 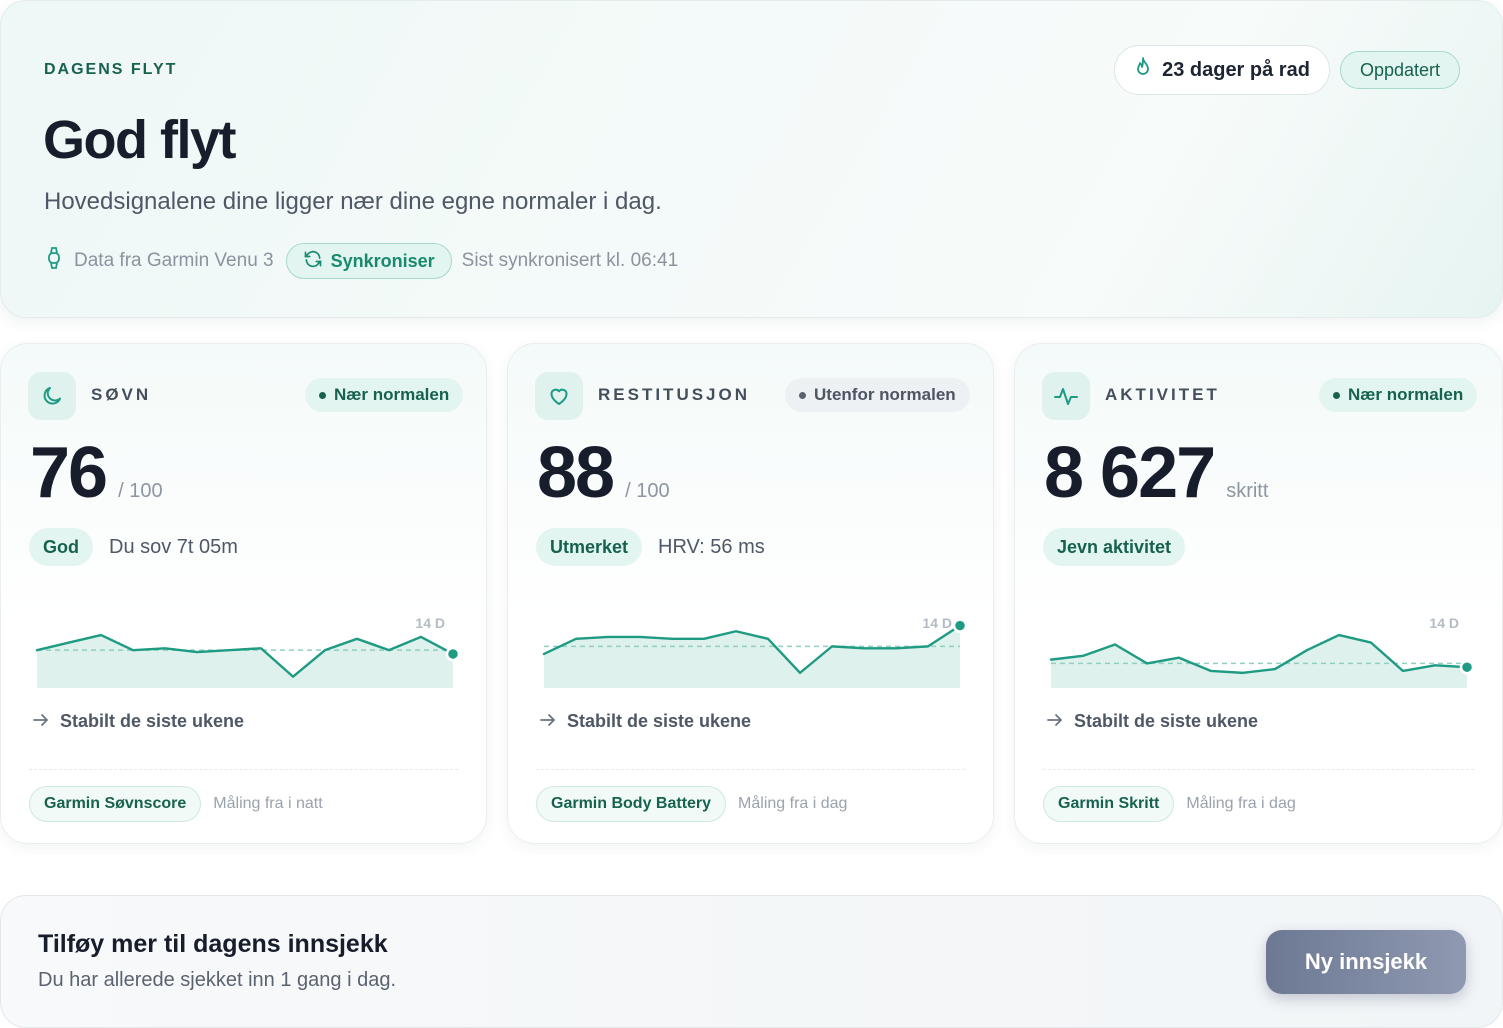 I want to click on moon-icon, so click(x=52, y=396).